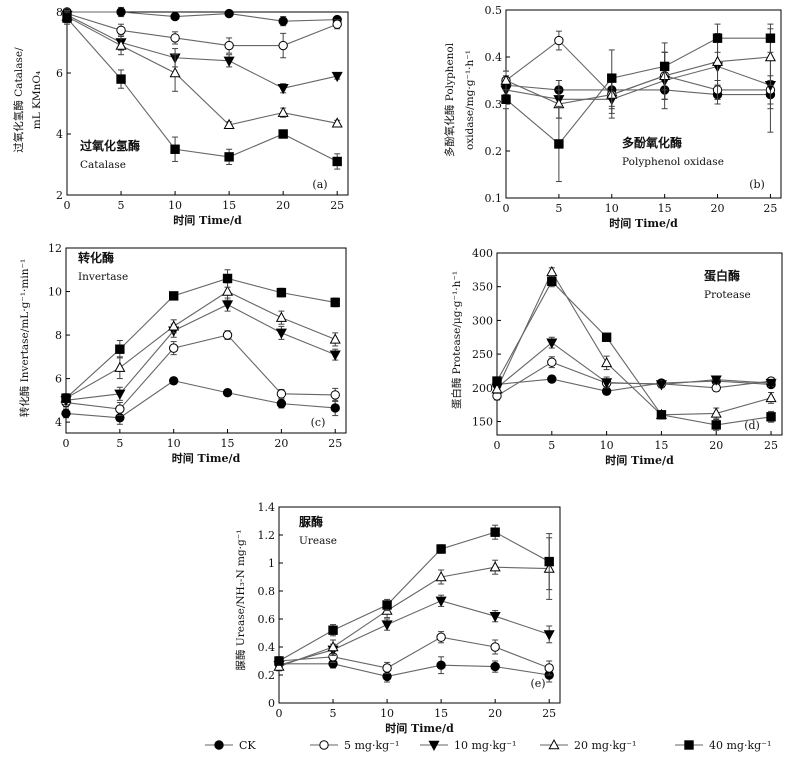  I want to click on y-tick-label: 4, so click(59, 134).